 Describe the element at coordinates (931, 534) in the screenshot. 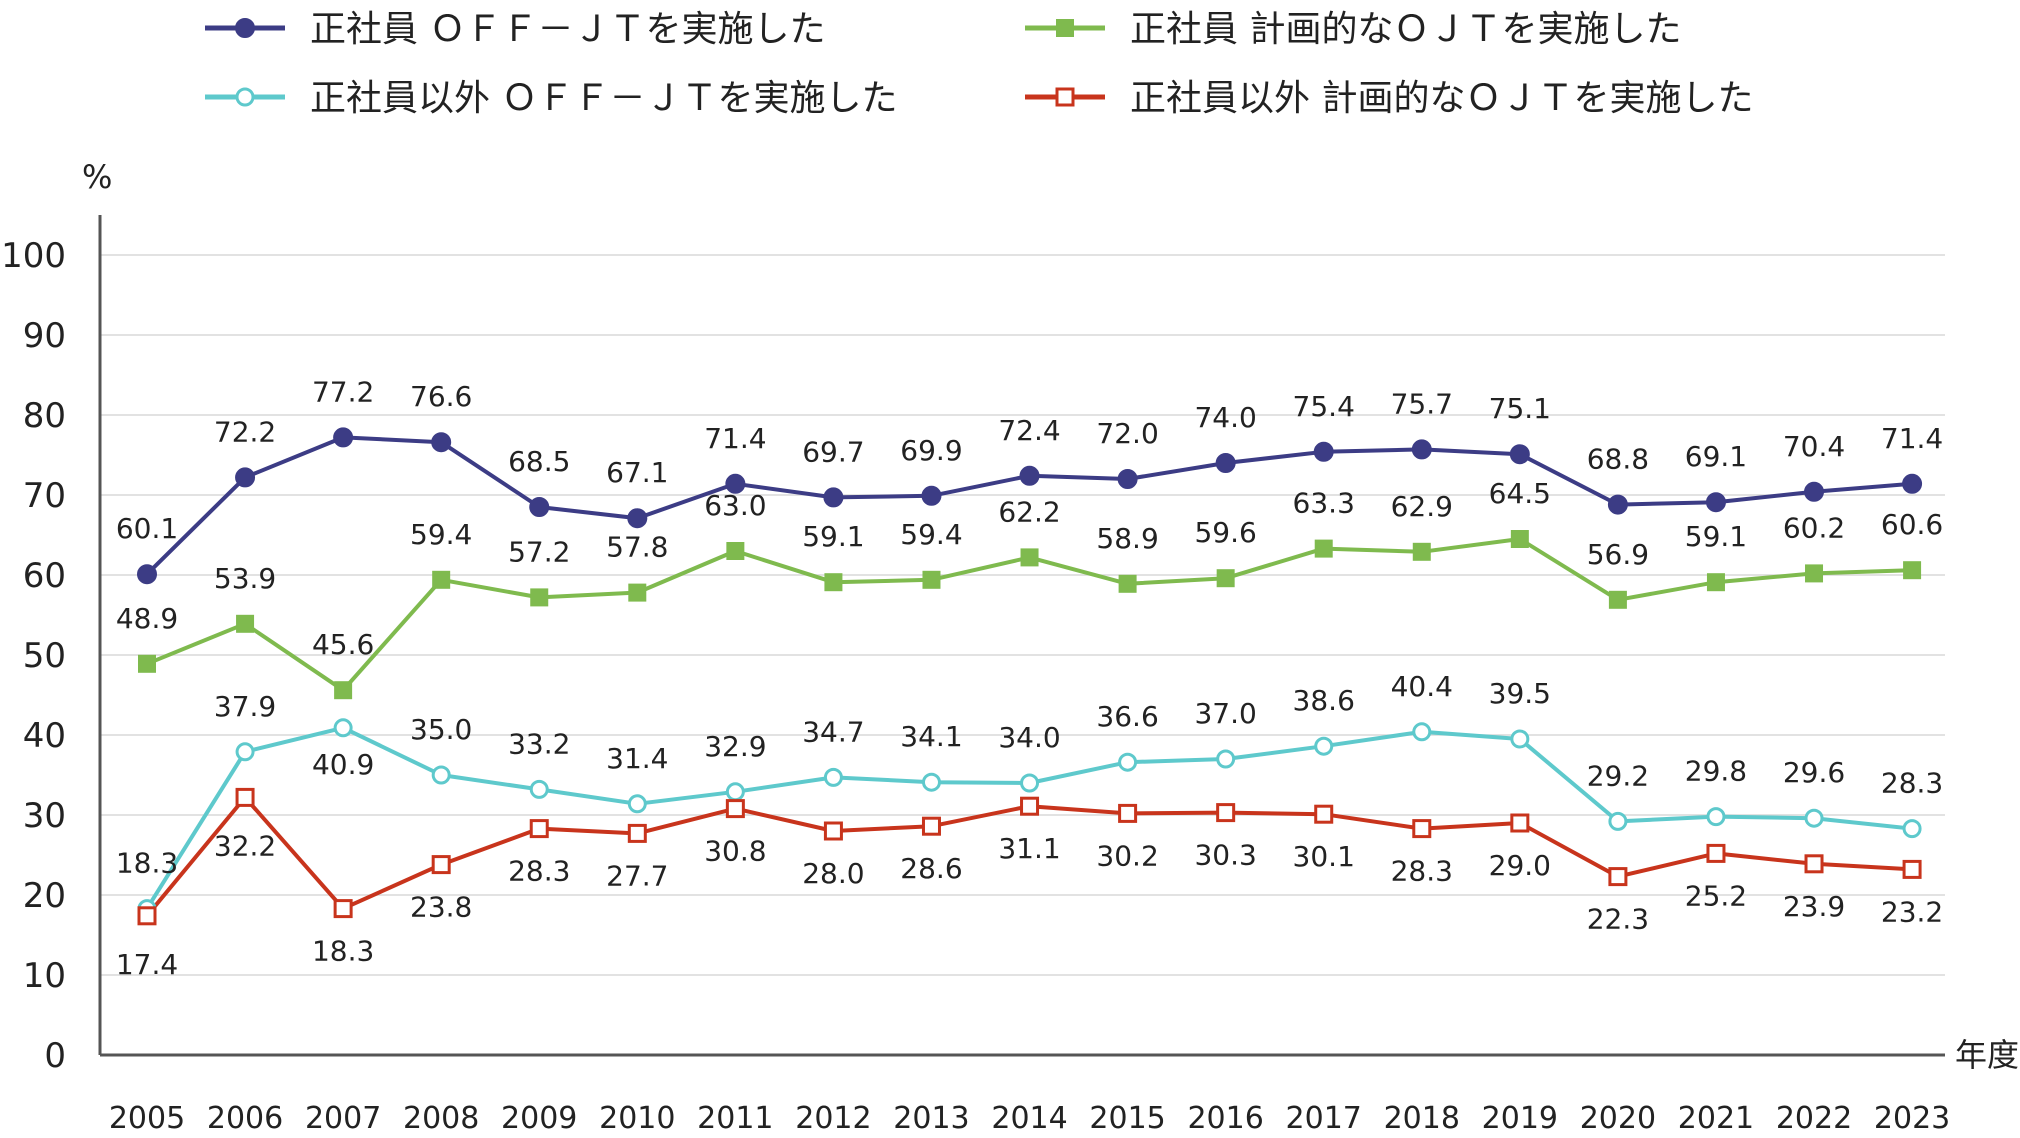

I see `data-label: 59.4` at that location.